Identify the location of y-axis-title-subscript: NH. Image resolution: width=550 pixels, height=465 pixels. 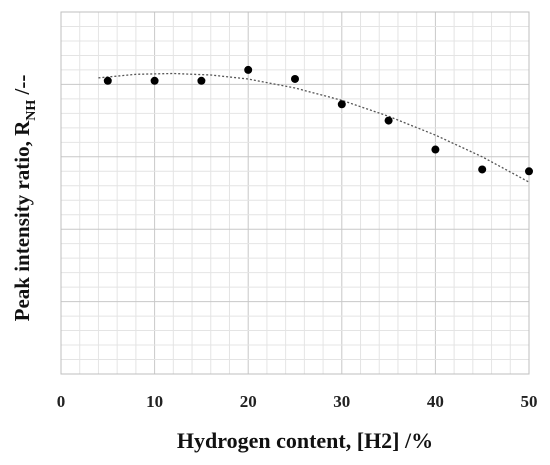
(31, 110).